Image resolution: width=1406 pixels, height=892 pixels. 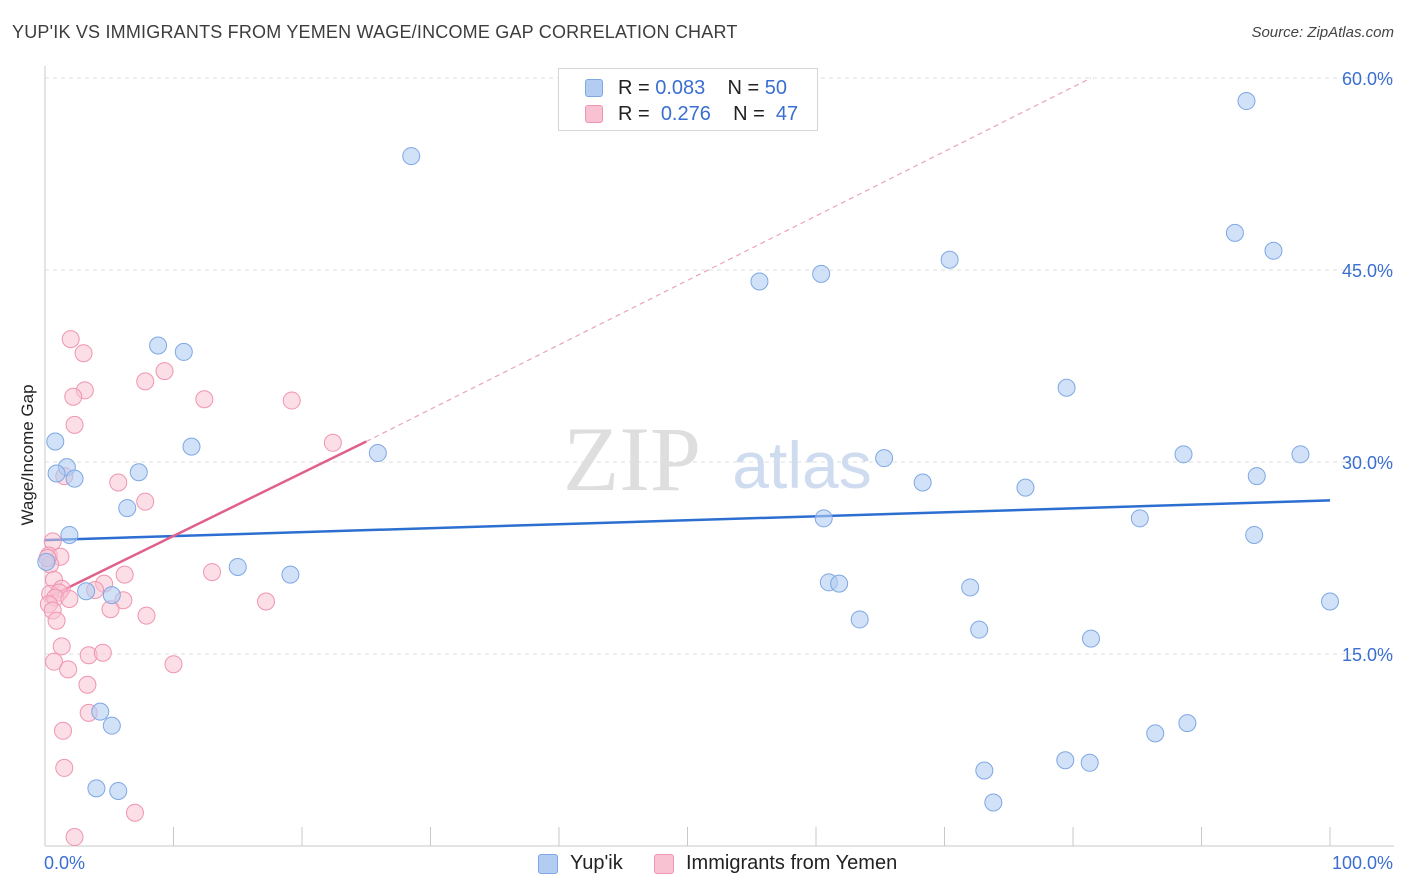 I want to click on r-value: 0.083, so click(x=680, y=88).